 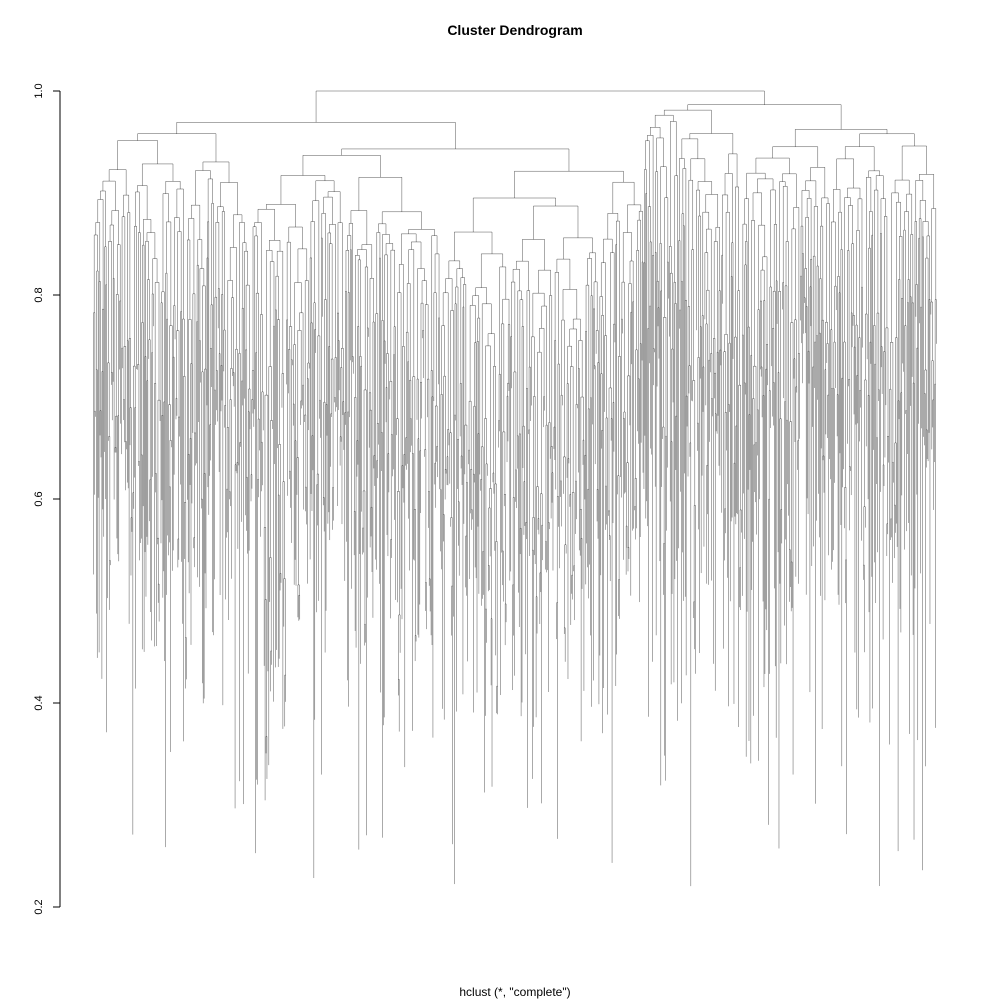 I want to click on y-tick-label: 0.4, so click(x=39, y=702).